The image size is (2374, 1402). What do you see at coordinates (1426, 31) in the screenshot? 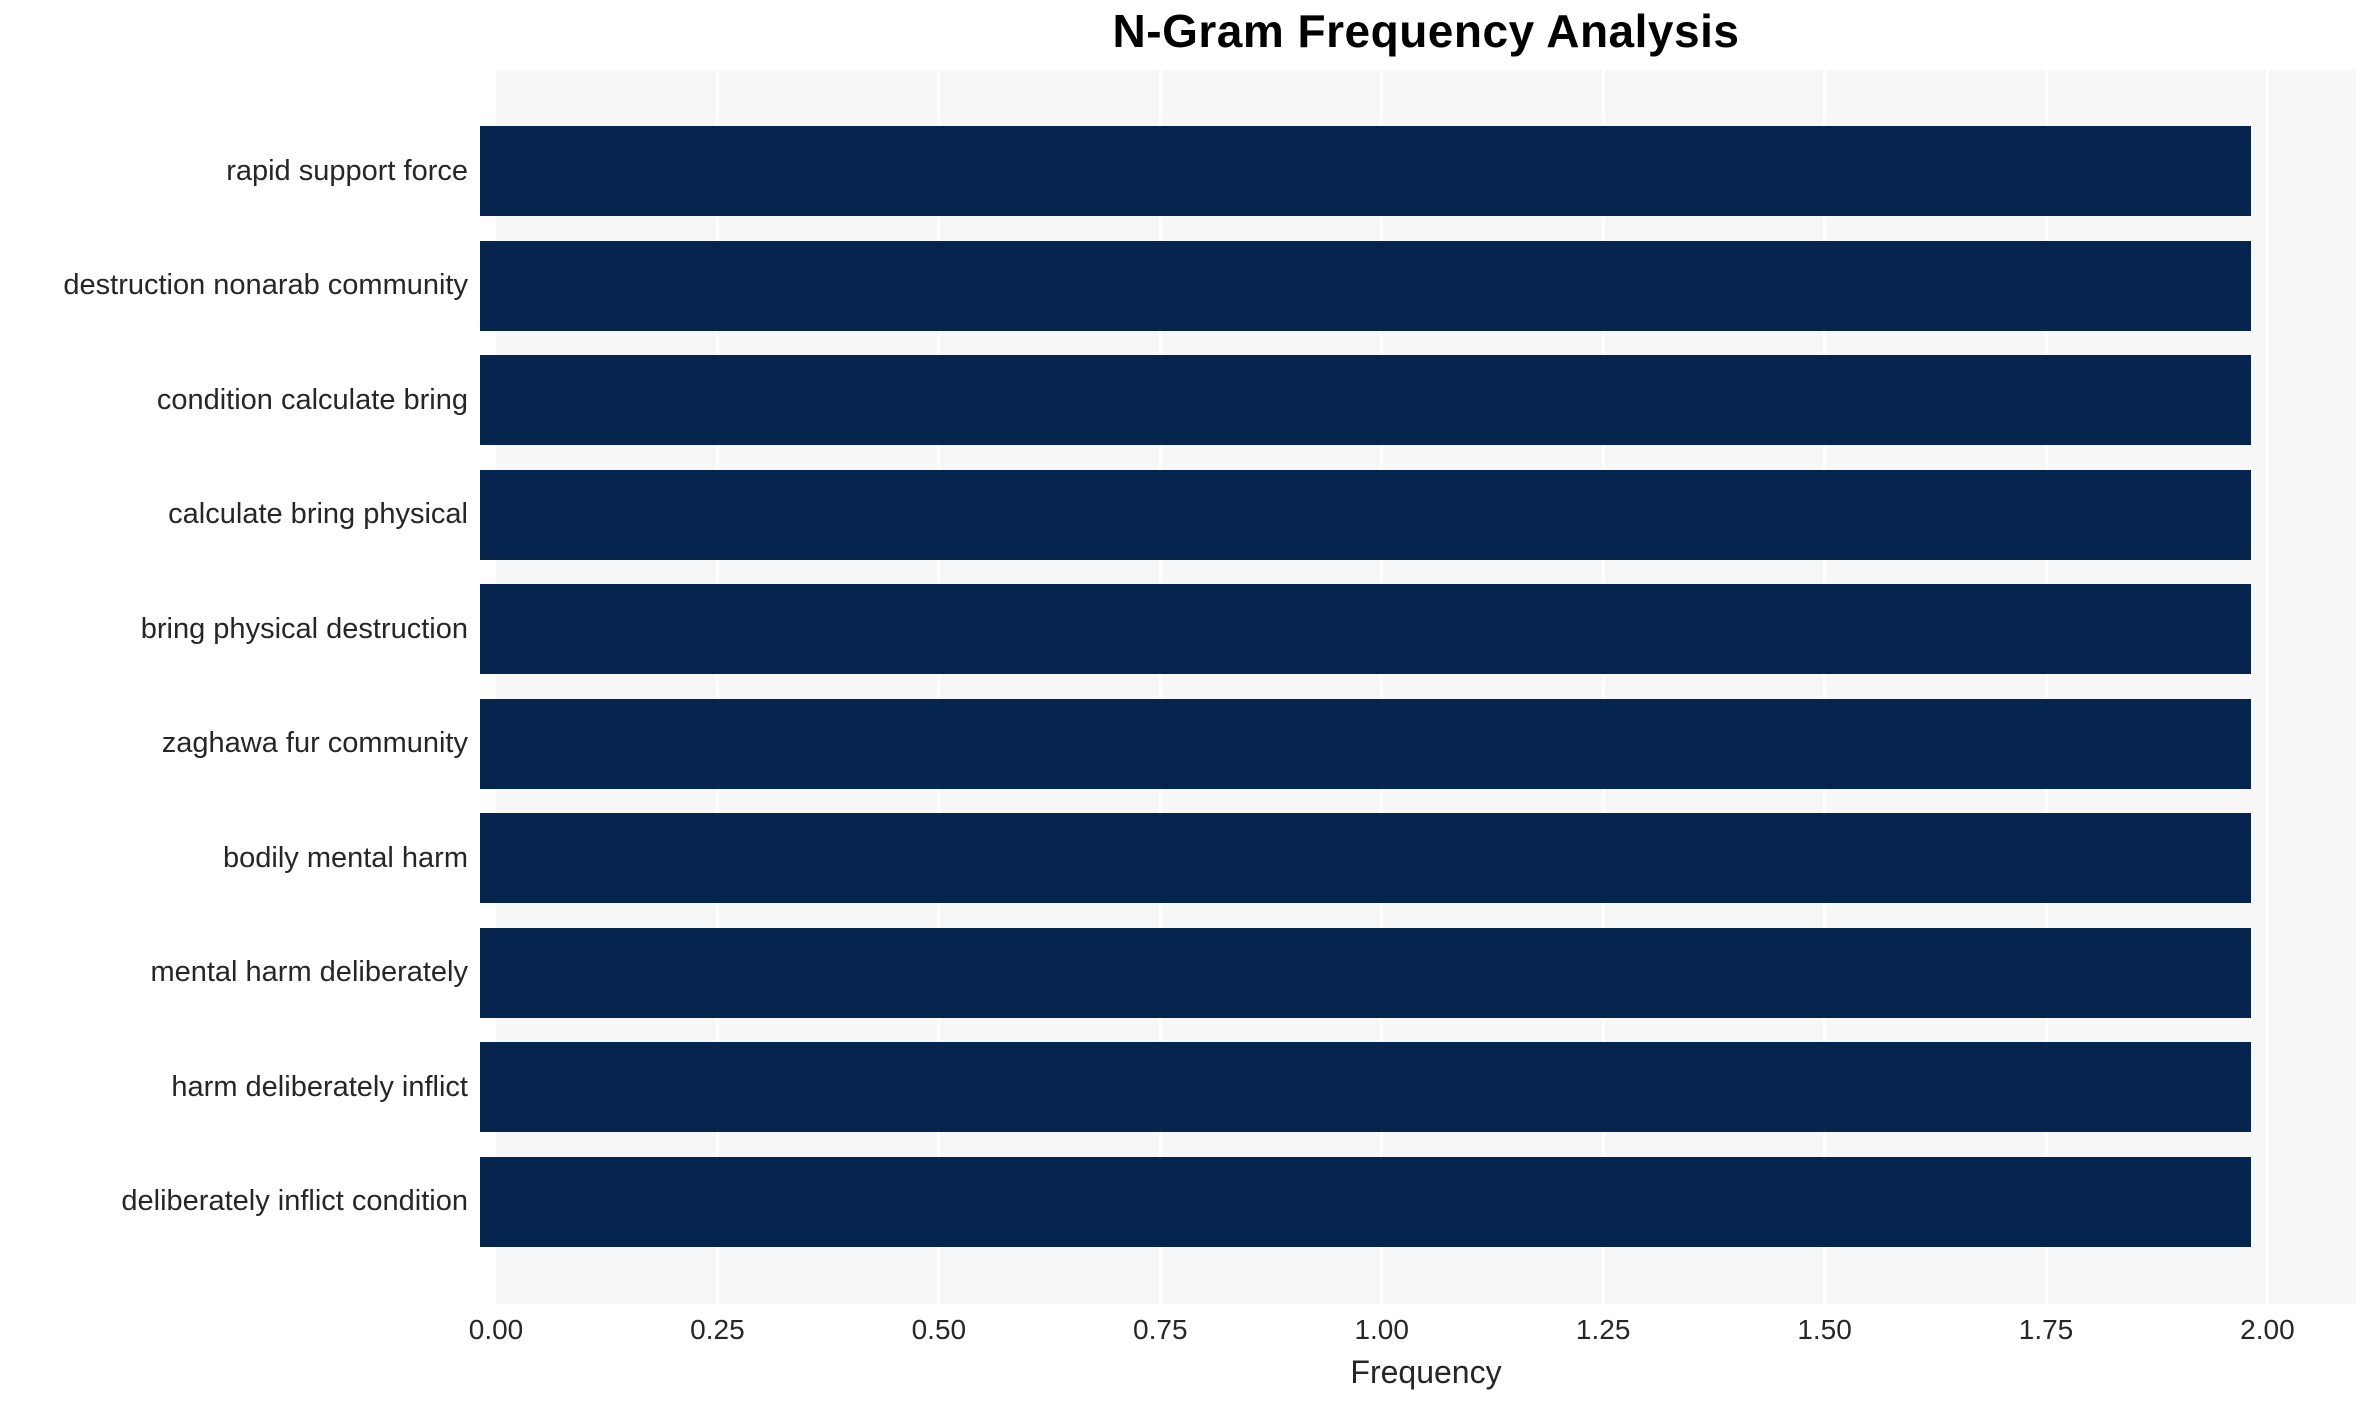
I see `chart-title: N-Gram Frequency Analysis` at bounding box center [1426, 31].